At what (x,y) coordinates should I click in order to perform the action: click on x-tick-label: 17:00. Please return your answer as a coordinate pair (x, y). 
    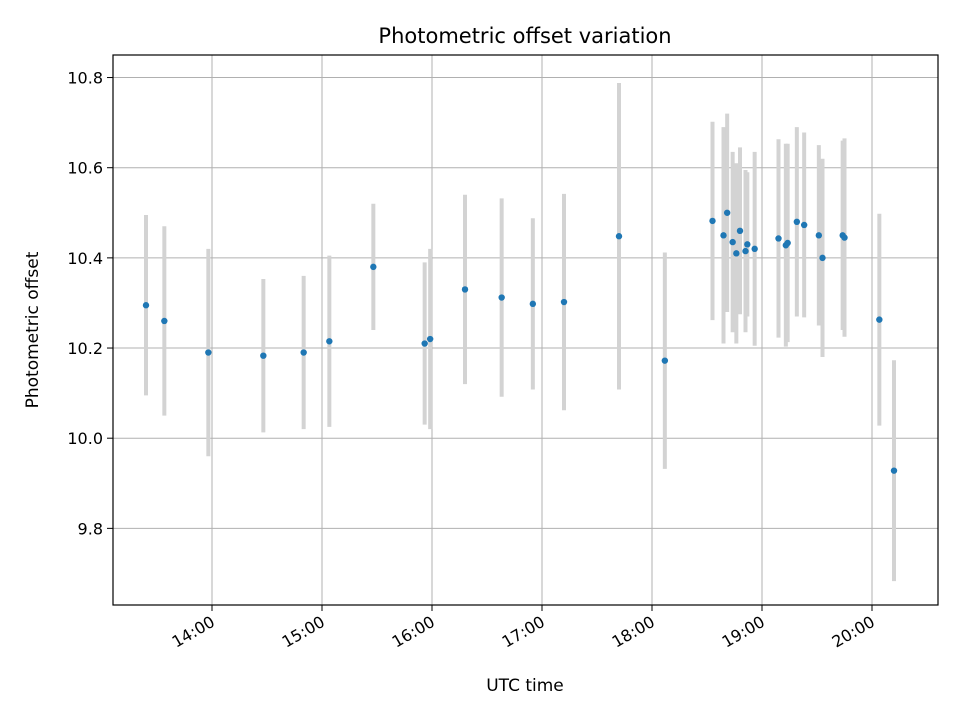
    Looking at the image, I should click on (523, 632).